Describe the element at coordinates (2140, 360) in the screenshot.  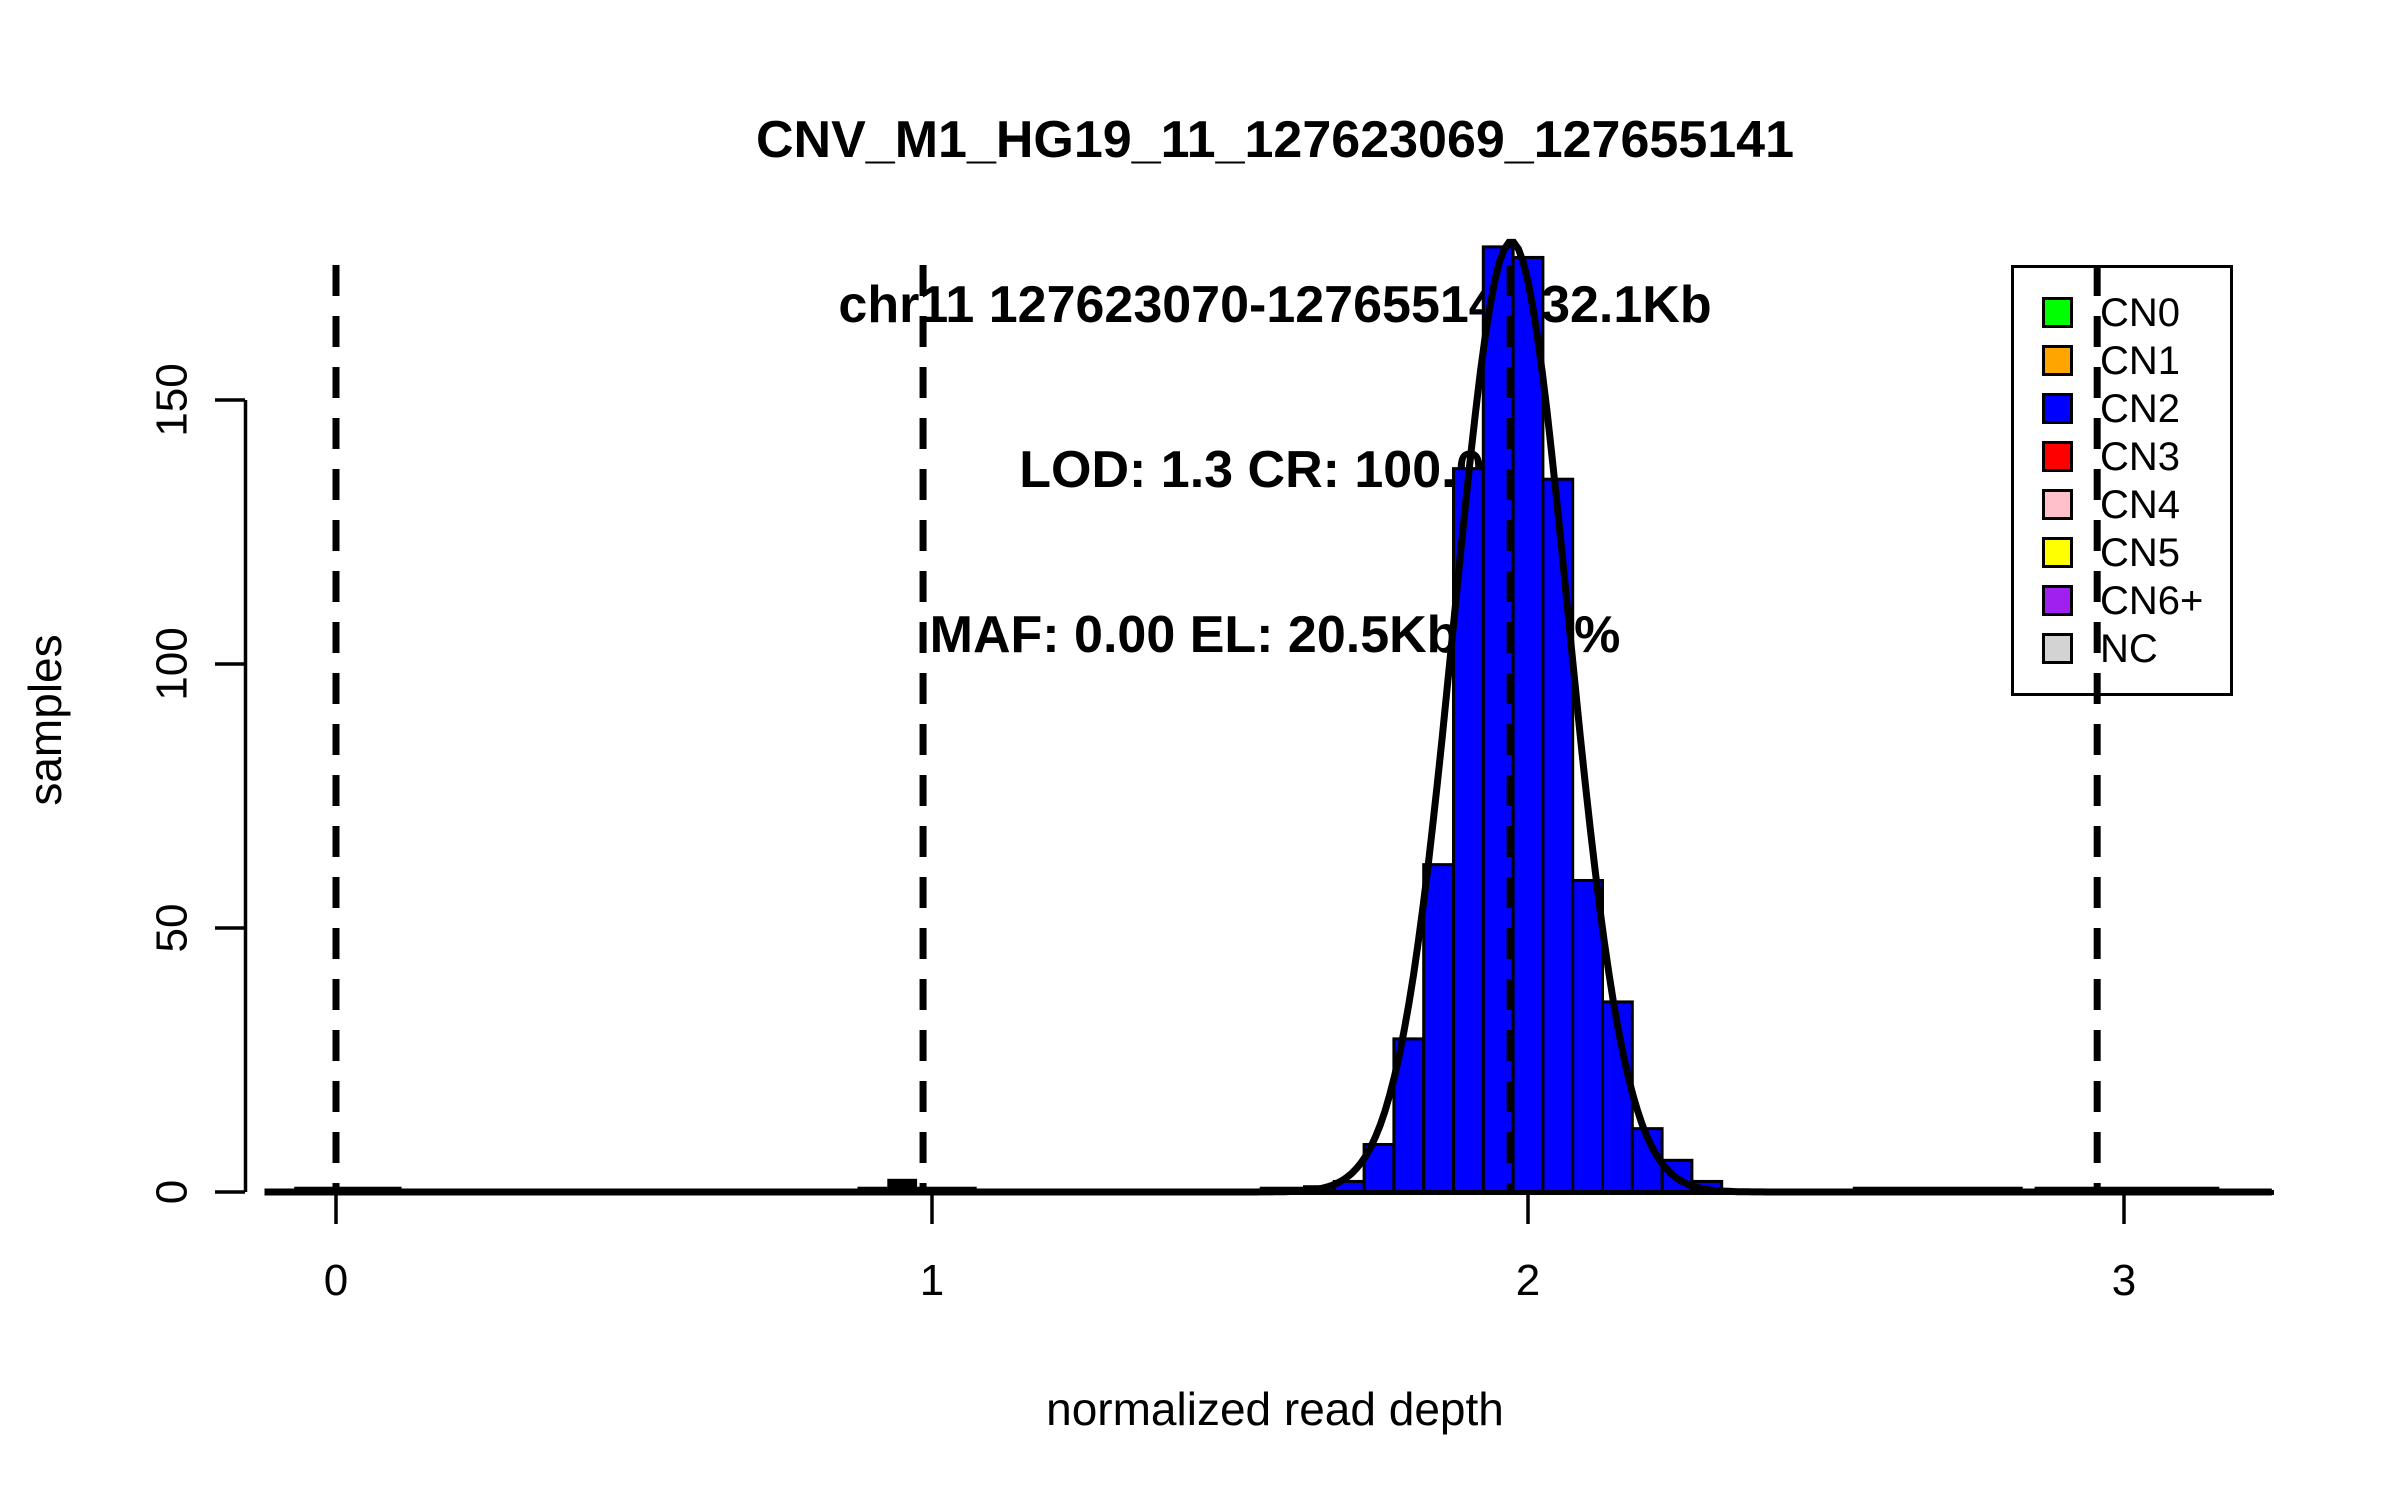
I see `legend-label: CN1` at that location.